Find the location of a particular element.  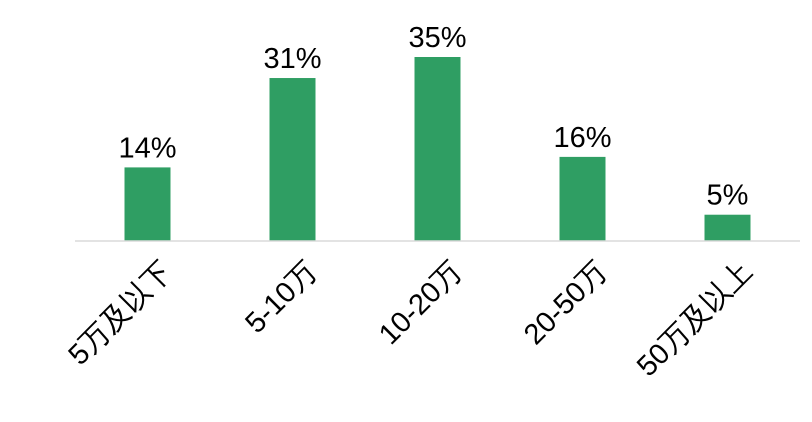

data-label: 31% is located at coordinates (292, 59).